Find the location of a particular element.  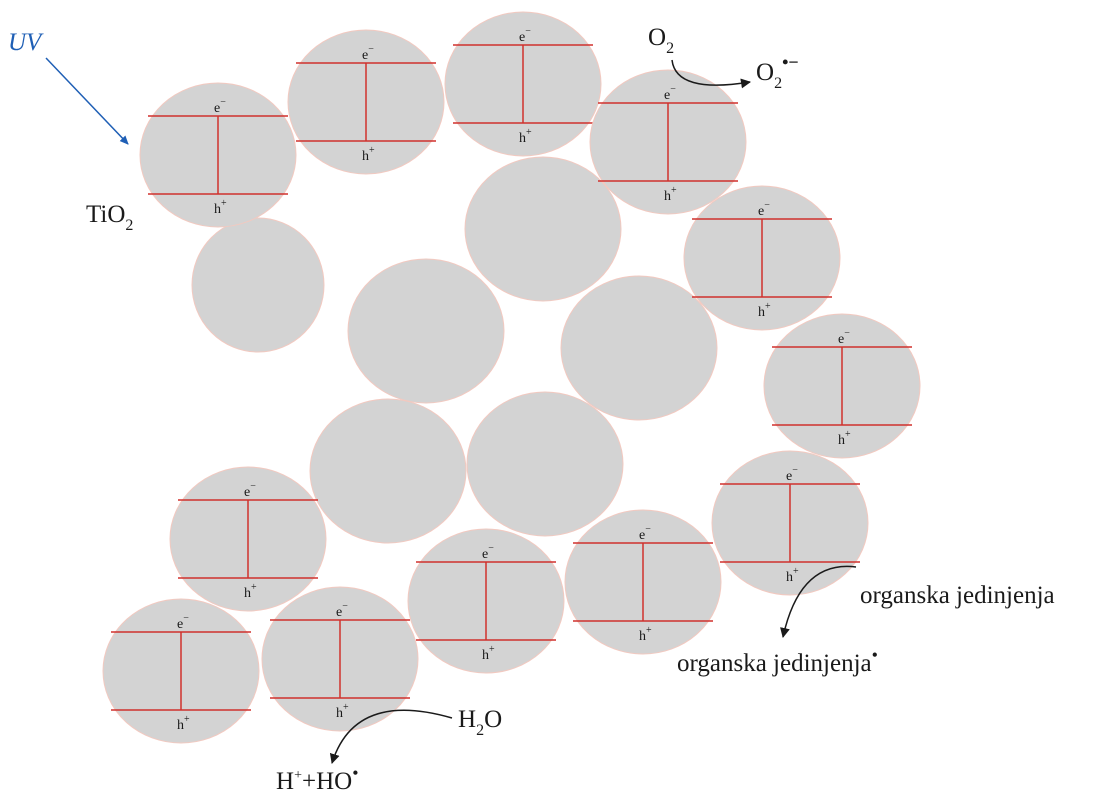

uv-arrow is located at coordinates (87, 101).